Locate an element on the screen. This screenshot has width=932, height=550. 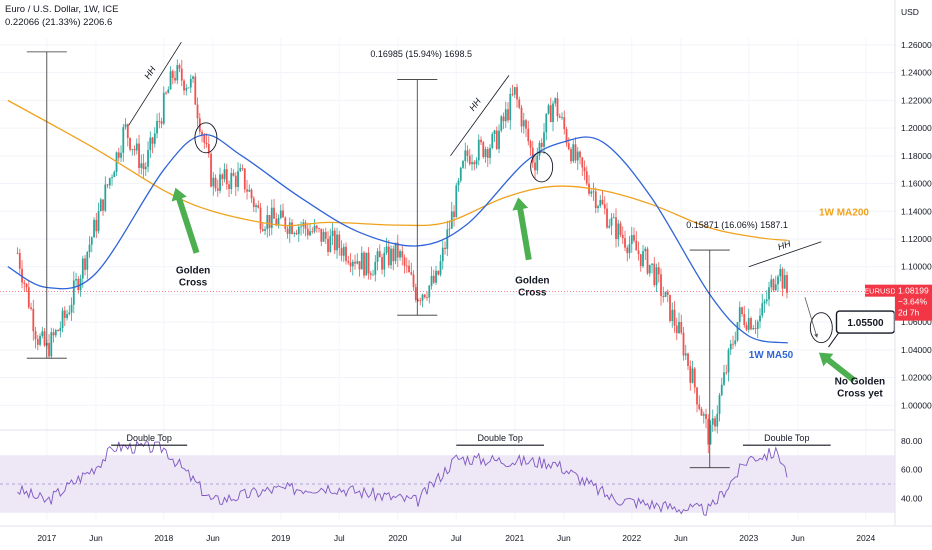
price-tick-label: 1.00000 is located at coordinates (916, 405).